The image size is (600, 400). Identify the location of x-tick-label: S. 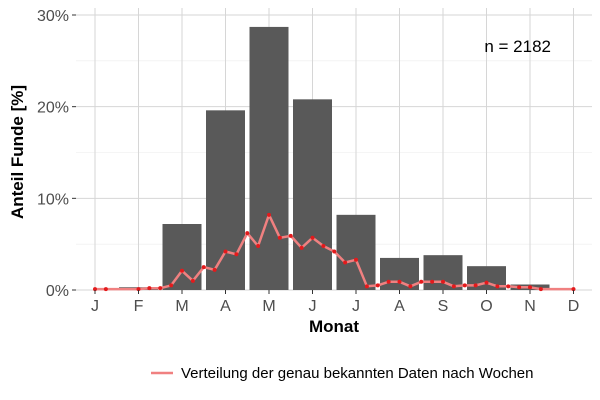
(443, 306).